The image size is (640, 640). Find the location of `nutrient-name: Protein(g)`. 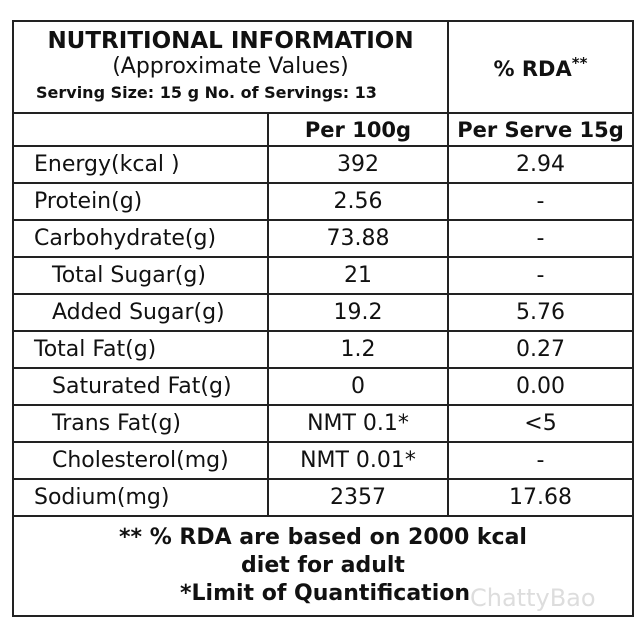

nutrient-name: Protein(g) is located at coordinates (140, 201).